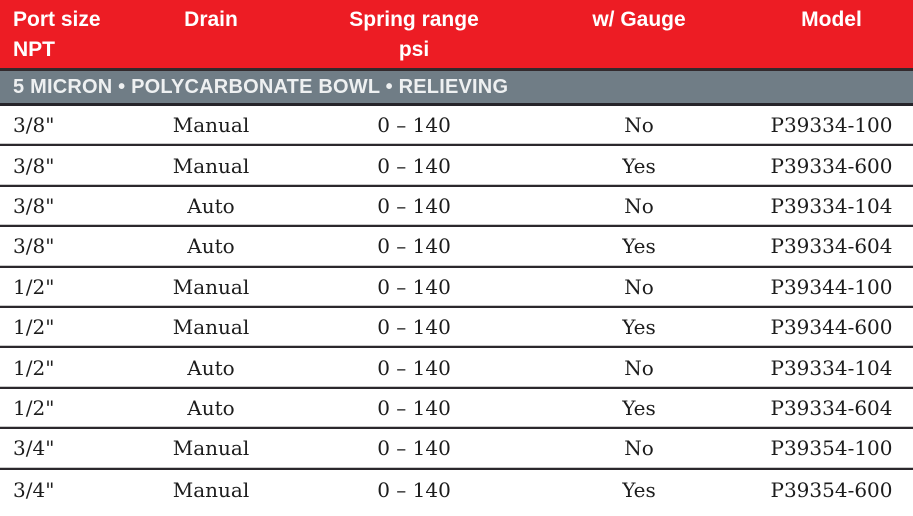 The image size is (913, 516). Describe the element at coordinates (456, 328) in the screenshot. I see `table-row: 1/2" Manual 0 – 140 Yes P39344-600` at that location.